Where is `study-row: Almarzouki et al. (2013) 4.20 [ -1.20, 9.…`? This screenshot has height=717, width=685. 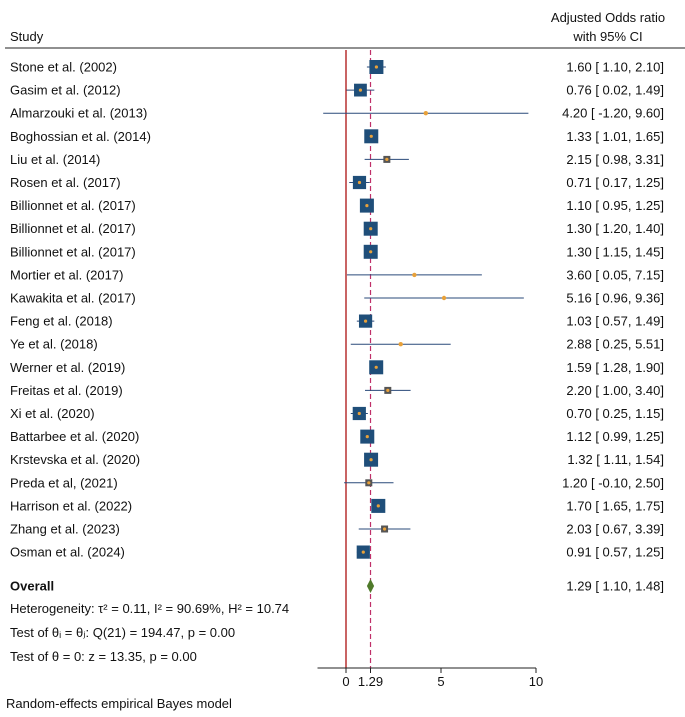 study-row: Almarzouki et al. (2013) 4.20 [ -1.20, 9.… is located at coordinates (337, 113).